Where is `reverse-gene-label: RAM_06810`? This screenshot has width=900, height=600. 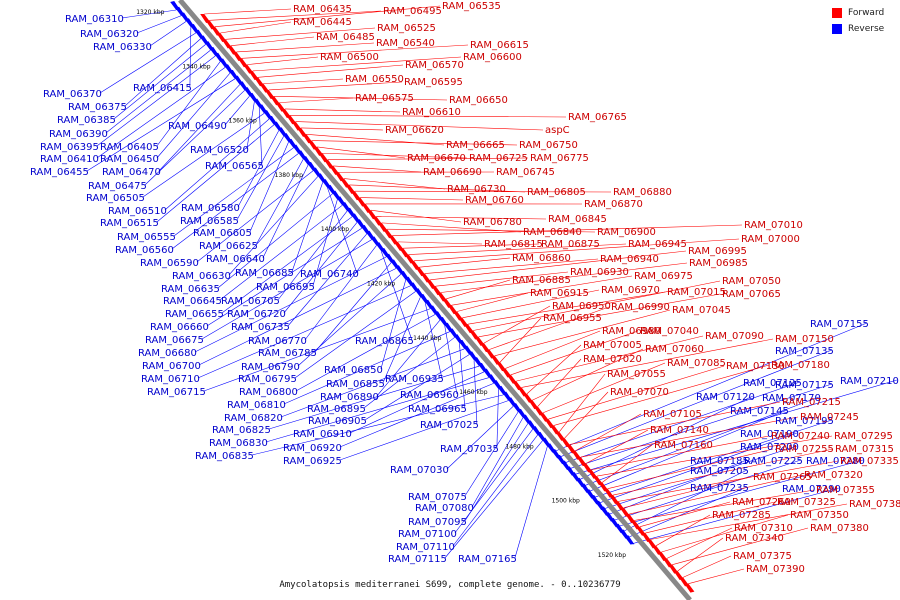 reverse-gene-label: RAM_06810 is located at coordinates (256, 405).